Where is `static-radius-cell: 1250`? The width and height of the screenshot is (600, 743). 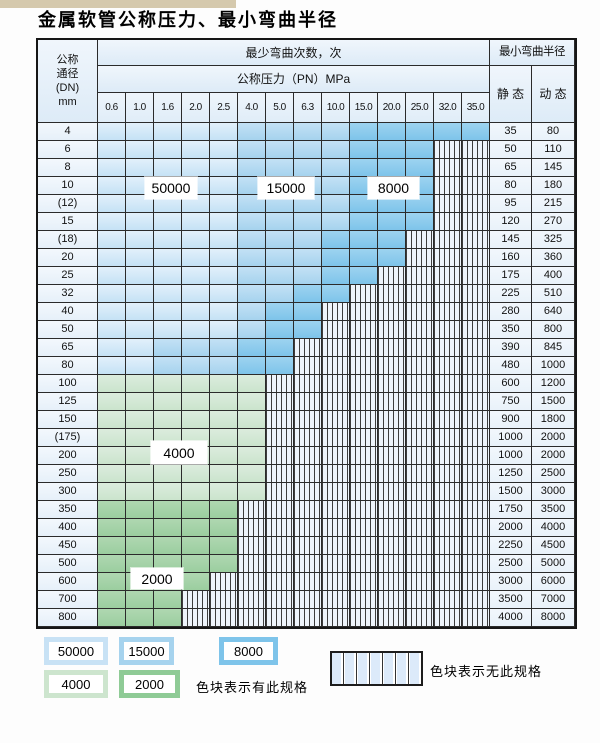
static-radius-cell: 1250 is located at coordinates (511, 474).